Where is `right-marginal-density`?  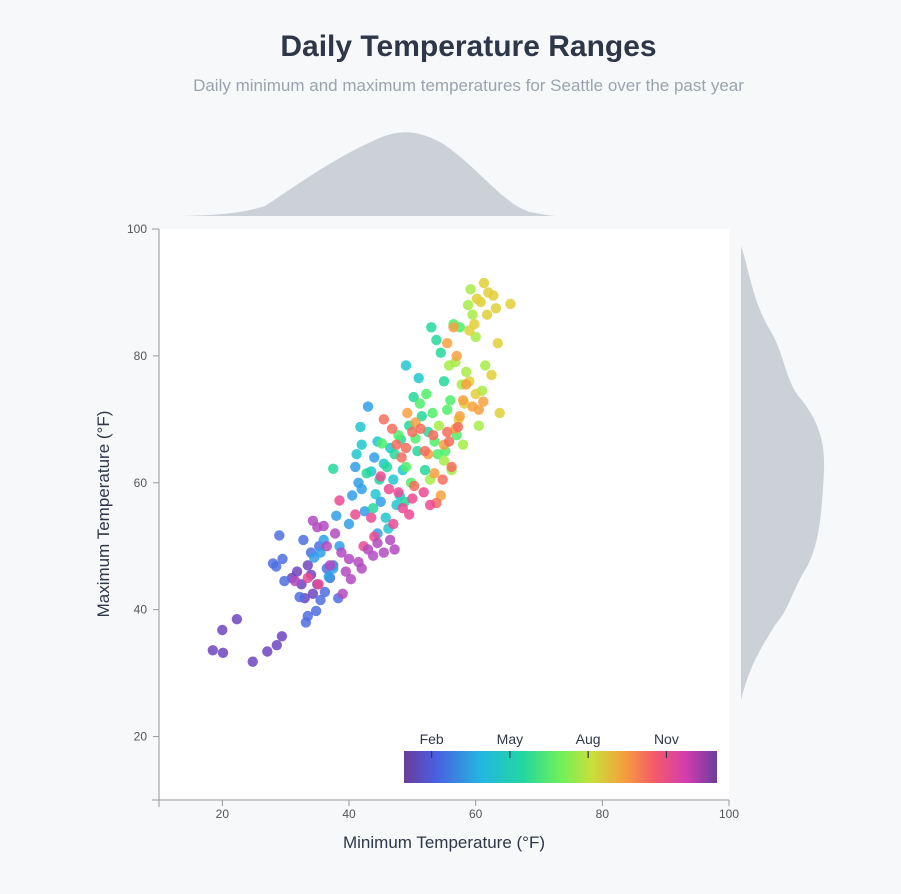
right-marginal-density is located at coordinates (783, 473).